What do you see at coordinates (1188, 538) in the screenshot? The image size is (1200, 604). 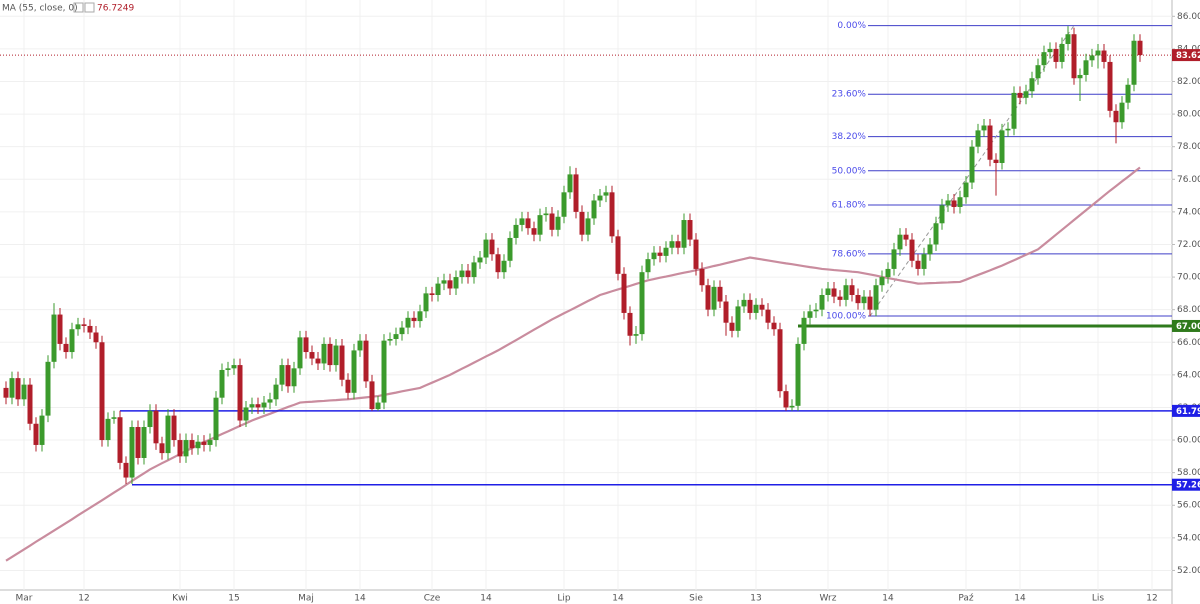 I see `y-tick-label: 54.00` at bounding box center [1188, 538].